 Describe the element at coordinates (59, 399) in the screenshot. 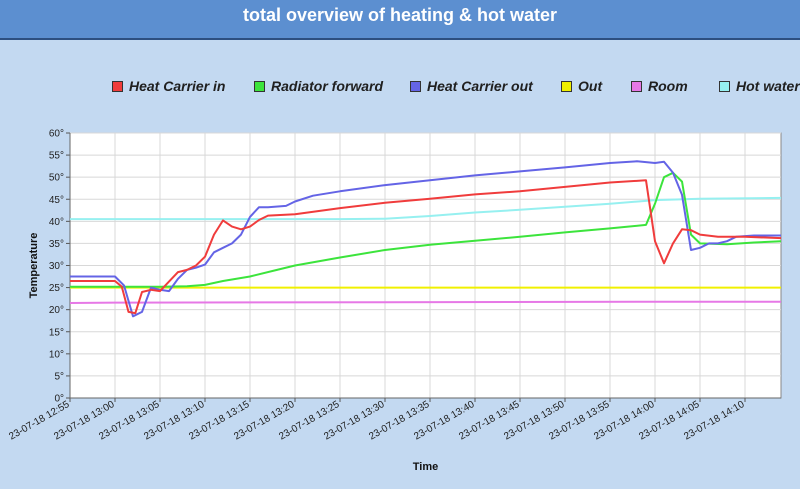

I see `y-tick-label: 0°` at that location.